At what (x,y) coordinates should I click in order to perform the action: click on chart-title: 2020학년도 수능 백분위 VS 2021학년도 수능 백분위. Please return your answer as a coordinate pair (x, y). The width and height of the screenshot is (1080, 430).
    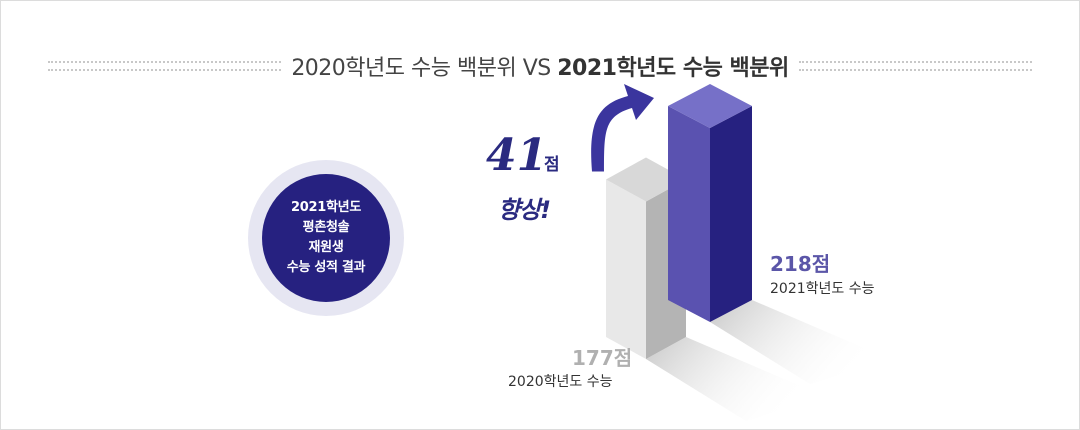
    Looking at the image, I should click on (539, 66).